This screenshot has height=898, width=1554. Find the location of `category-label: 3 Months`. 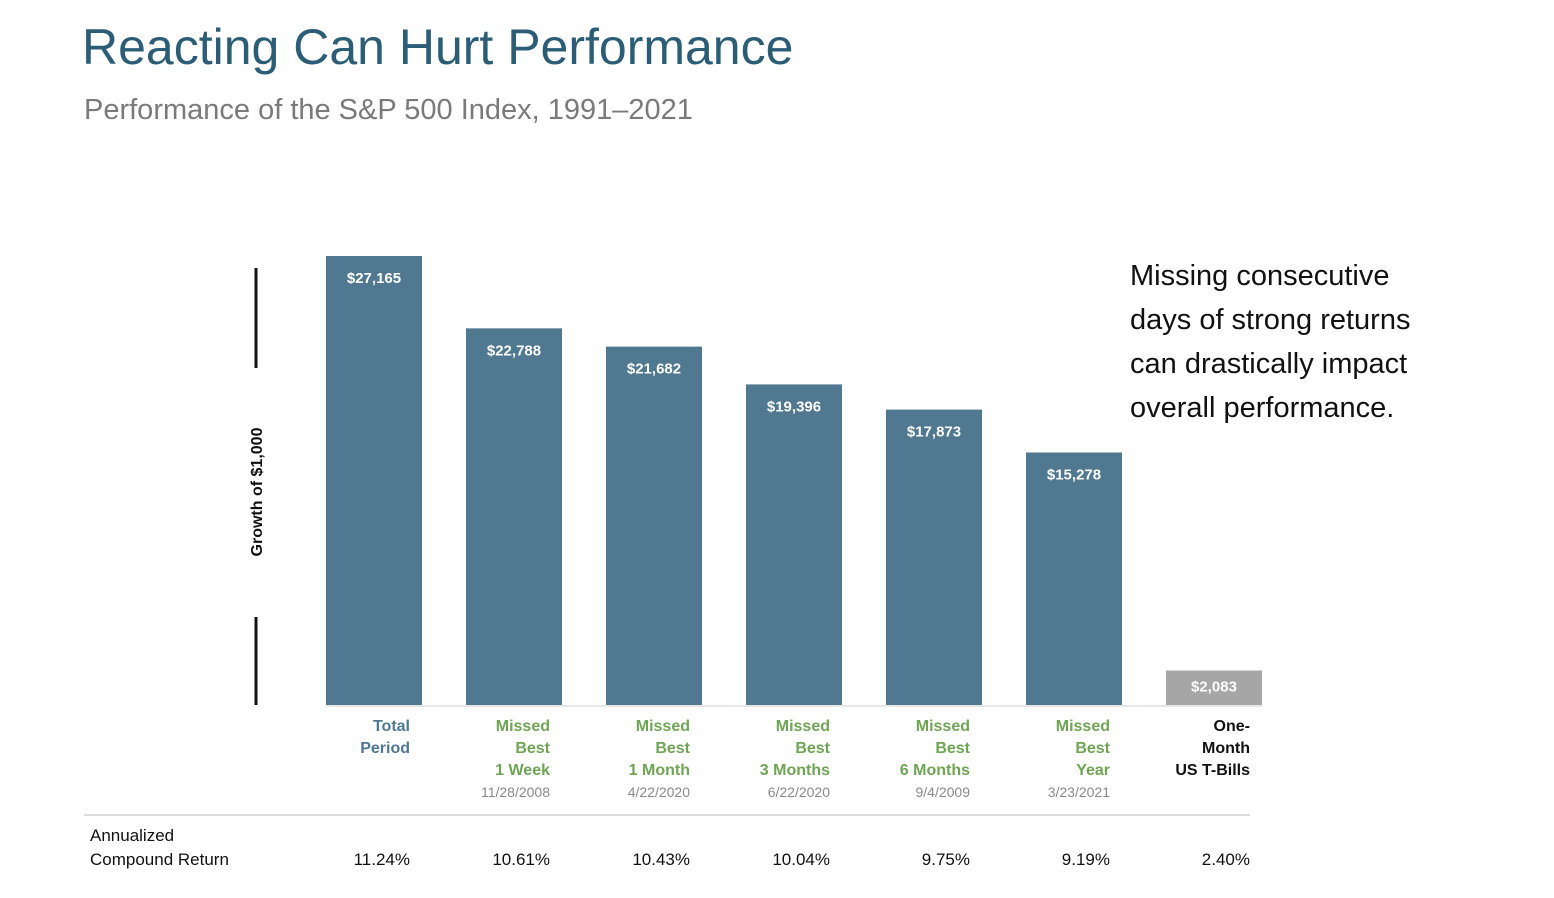

category-label: 3 Months is located at coordinates (795, 770).